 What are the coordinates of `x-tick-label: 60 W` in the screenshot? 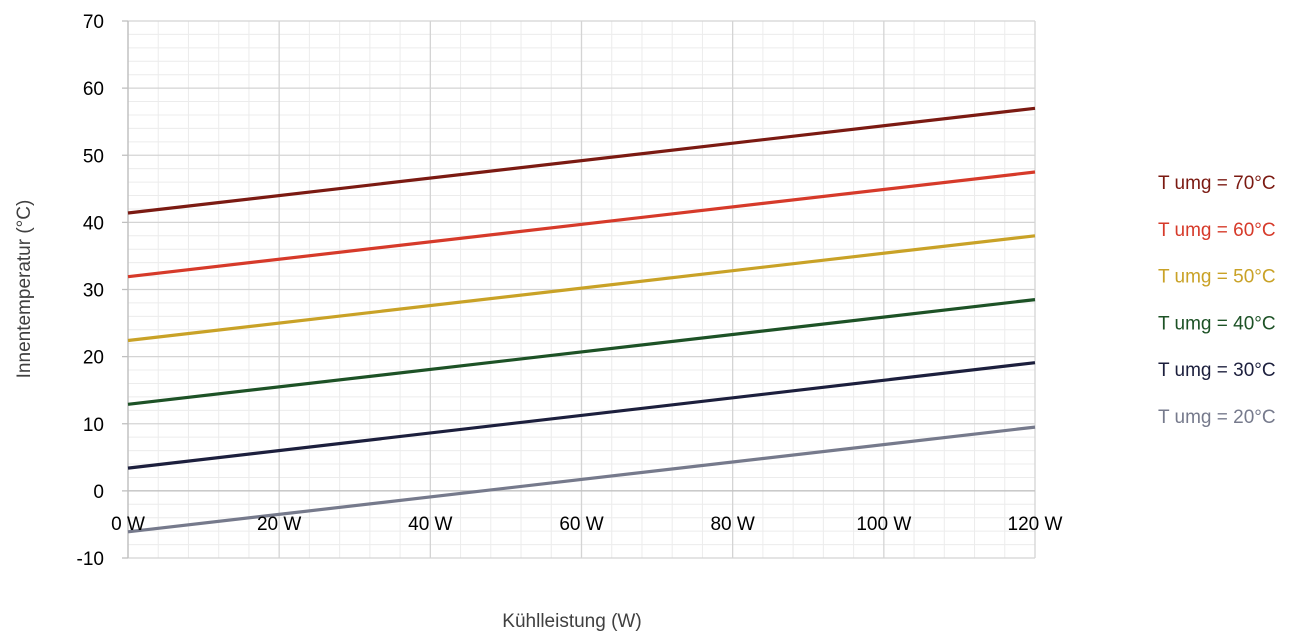 It's located at (581, 524).